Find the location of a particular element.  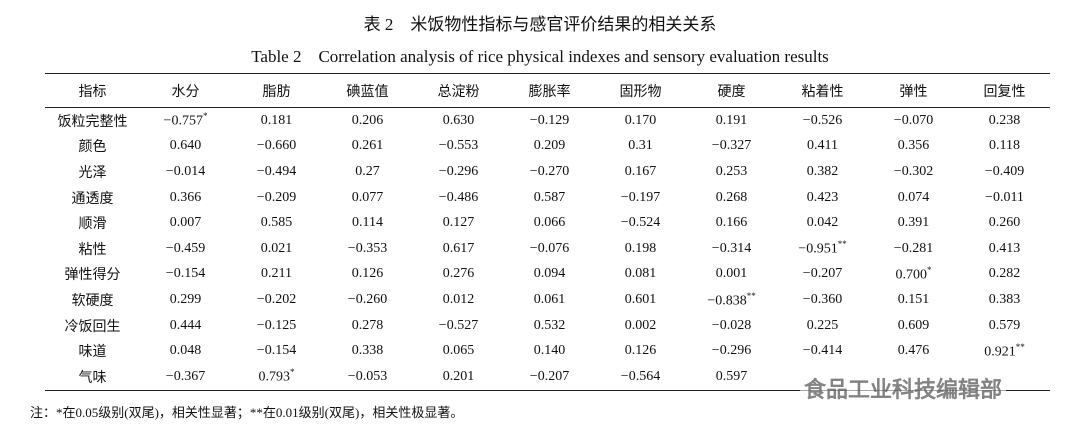

cell: −0.028 is located at coordinates (731, 325).